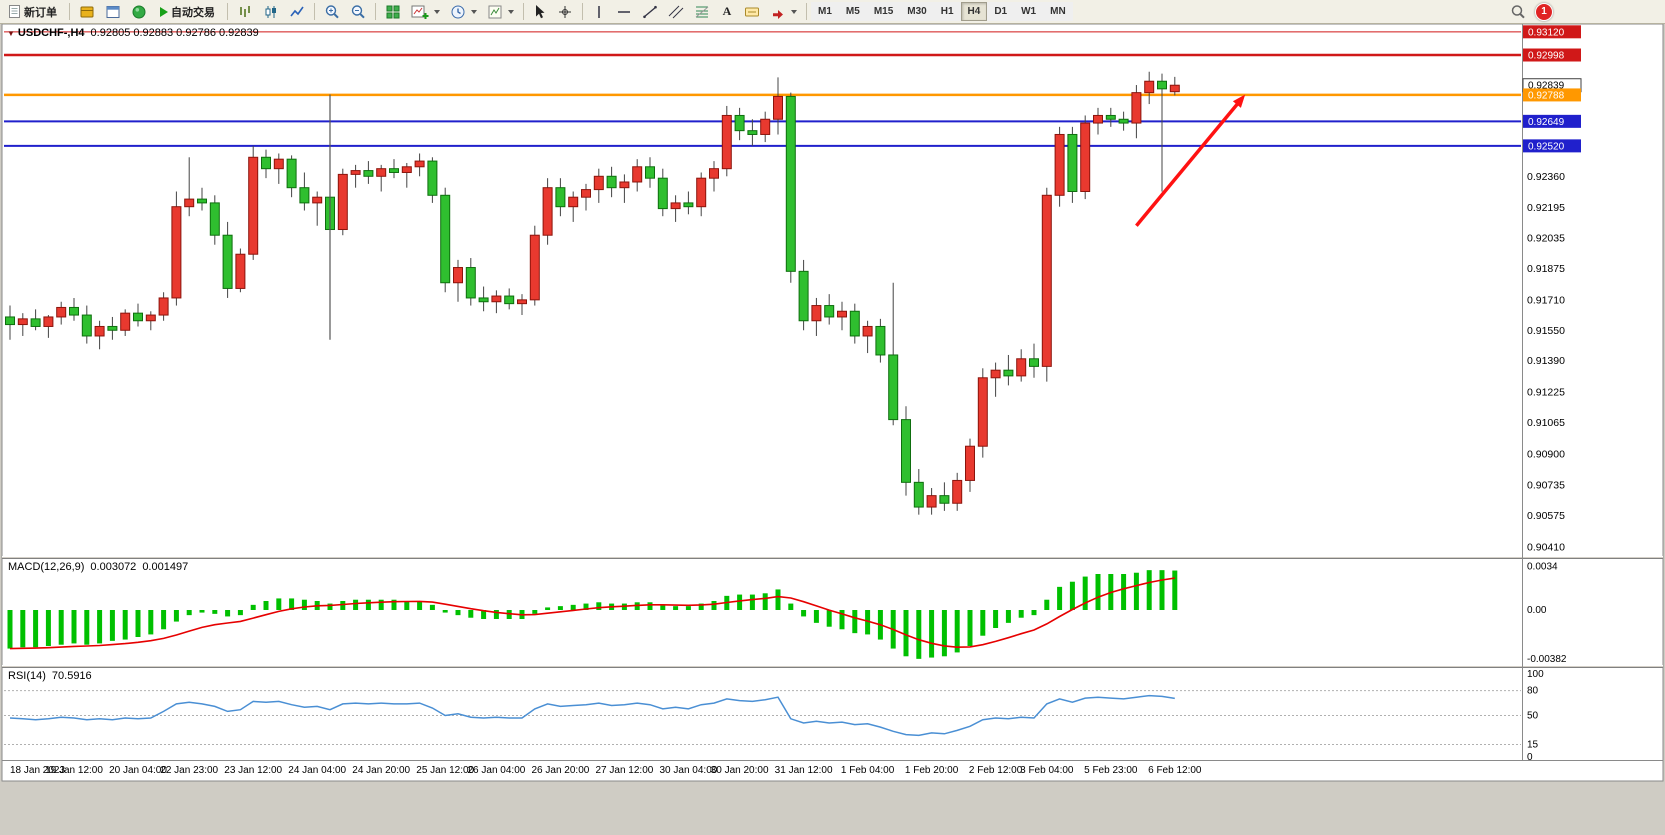 Image resolution: width=1665 pixels, height=835 pixels. I want to click on timeframe-m1-button: M1, so click(825, 11).